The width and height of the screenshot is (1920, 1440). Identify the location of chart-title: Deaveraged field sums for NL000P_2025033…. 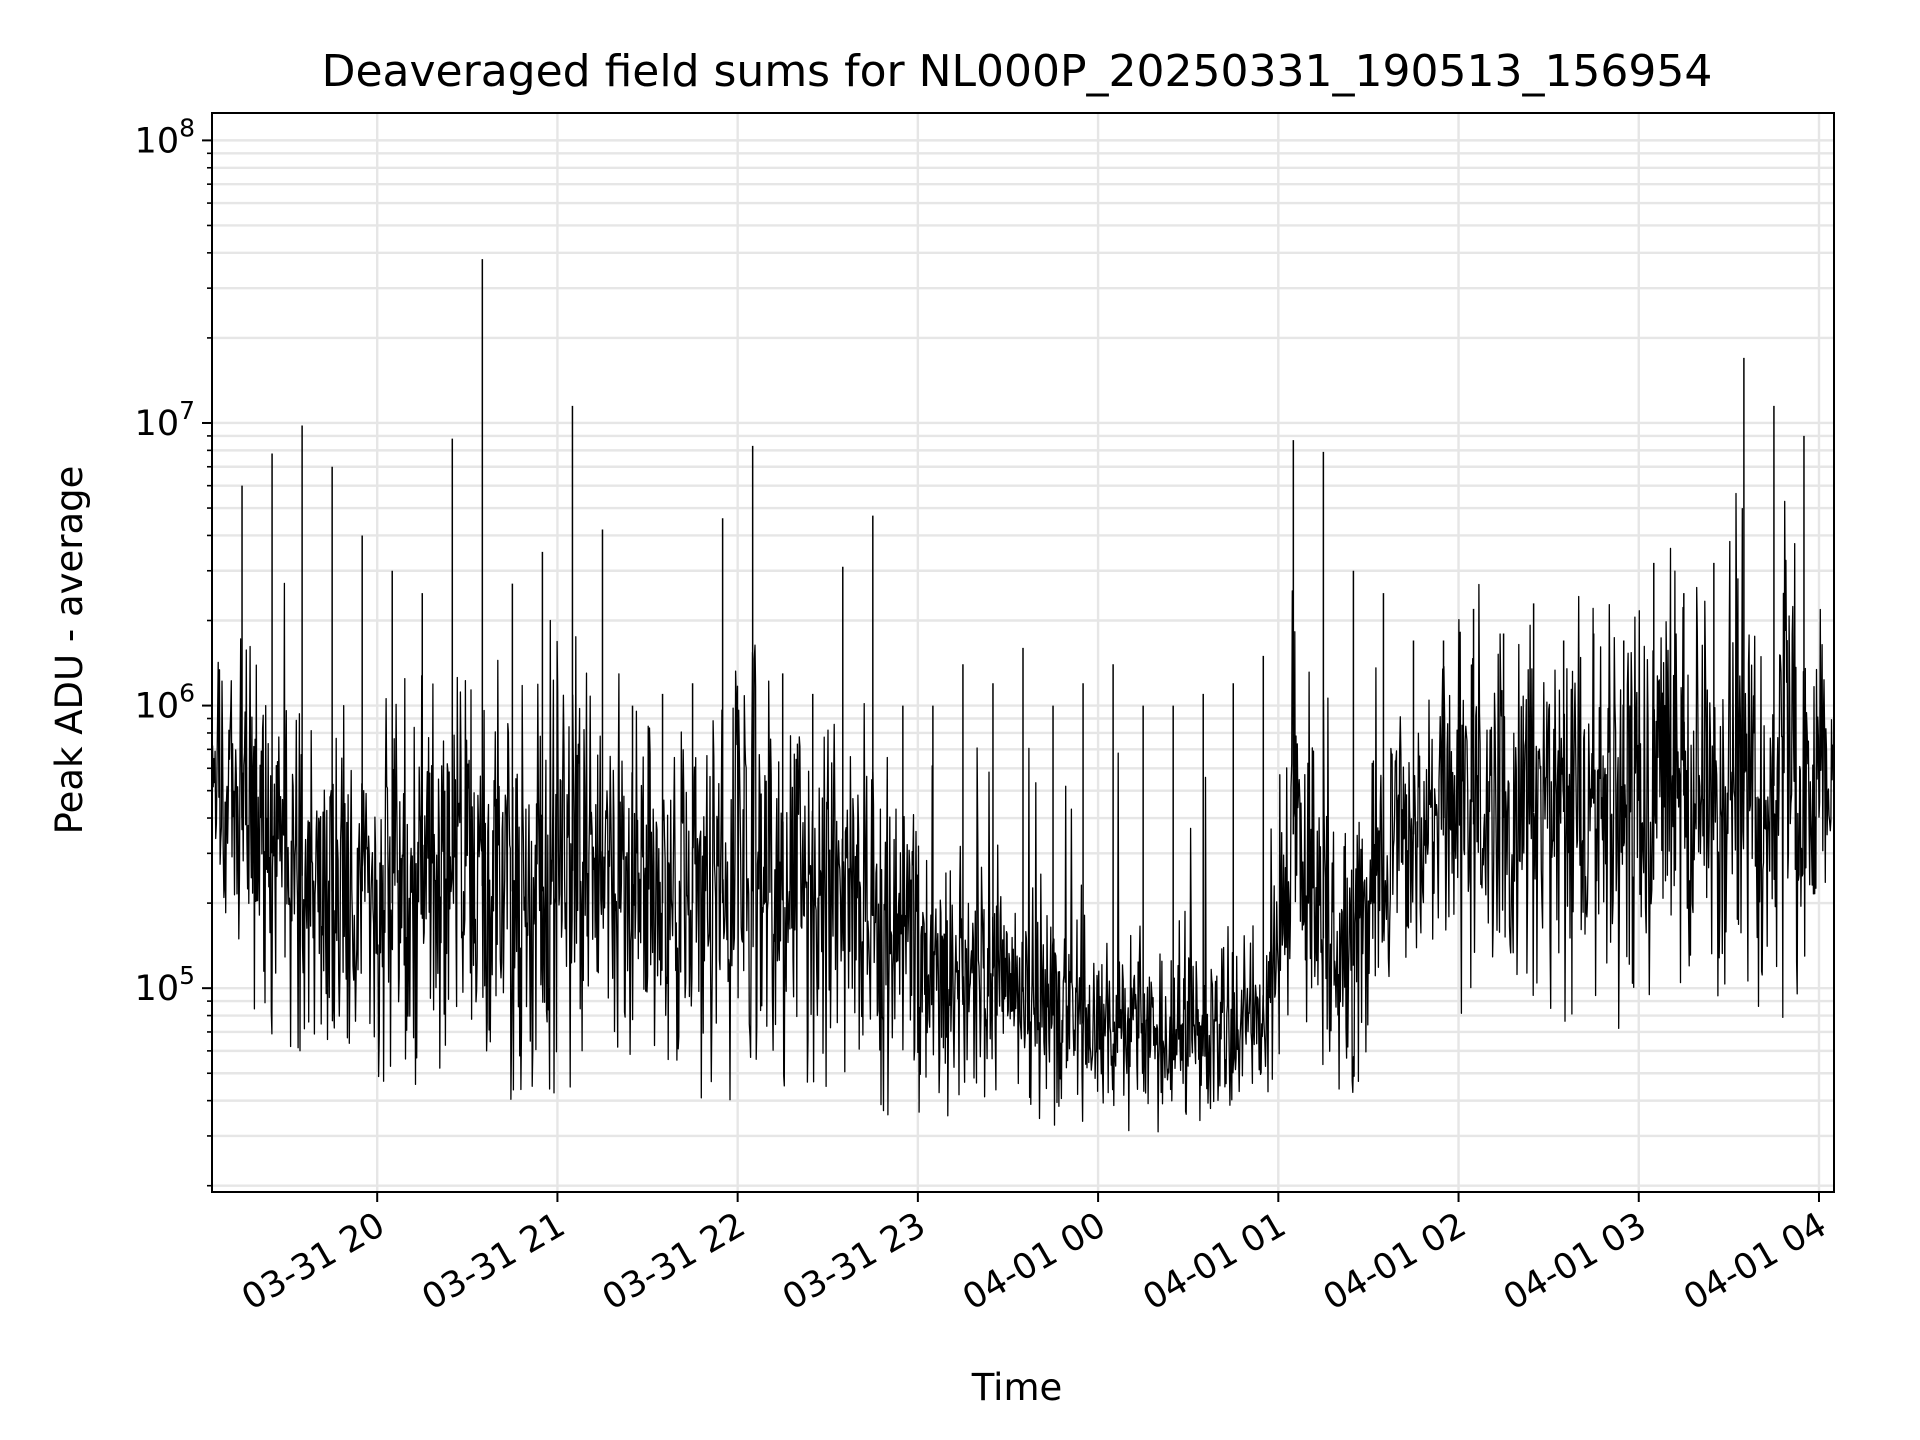
(1017, 71).